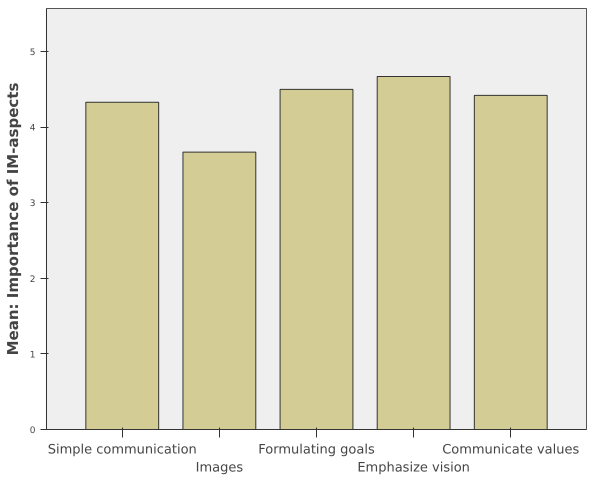 This screenshot has height=482, width=608. What do you see at coordinates (33, 129) in the screenshot?
I see `y-tick-label: 4` at bounding box center [33, 129].